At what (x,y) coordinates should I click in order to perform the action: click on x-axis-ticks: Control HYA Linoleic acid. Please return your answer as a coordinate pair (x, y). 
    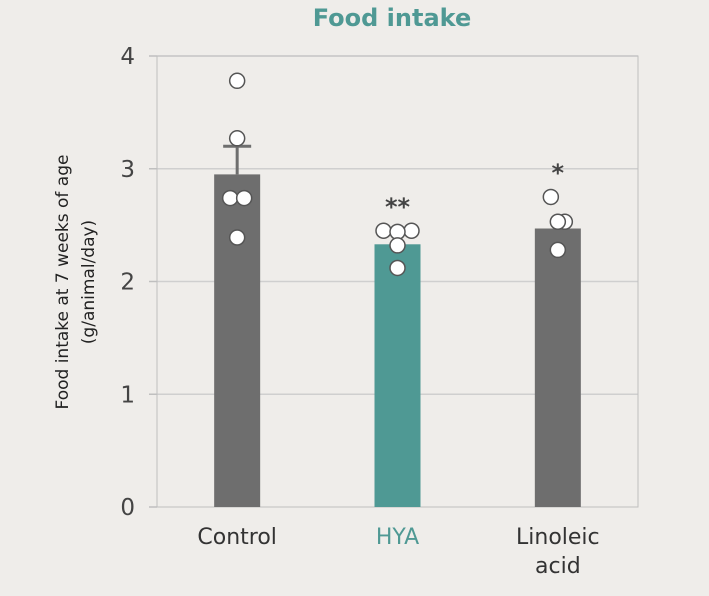
    Looking at the image, I should click on (398, 552).